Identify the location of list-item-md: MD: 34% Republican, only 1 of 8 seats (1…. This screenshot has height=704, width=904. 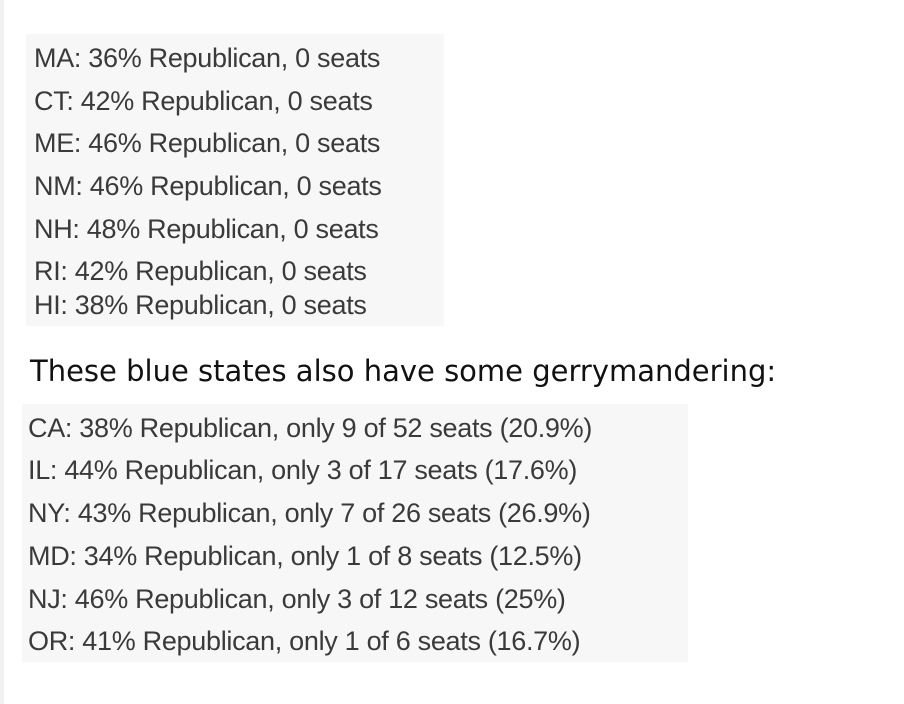
(305, 556).